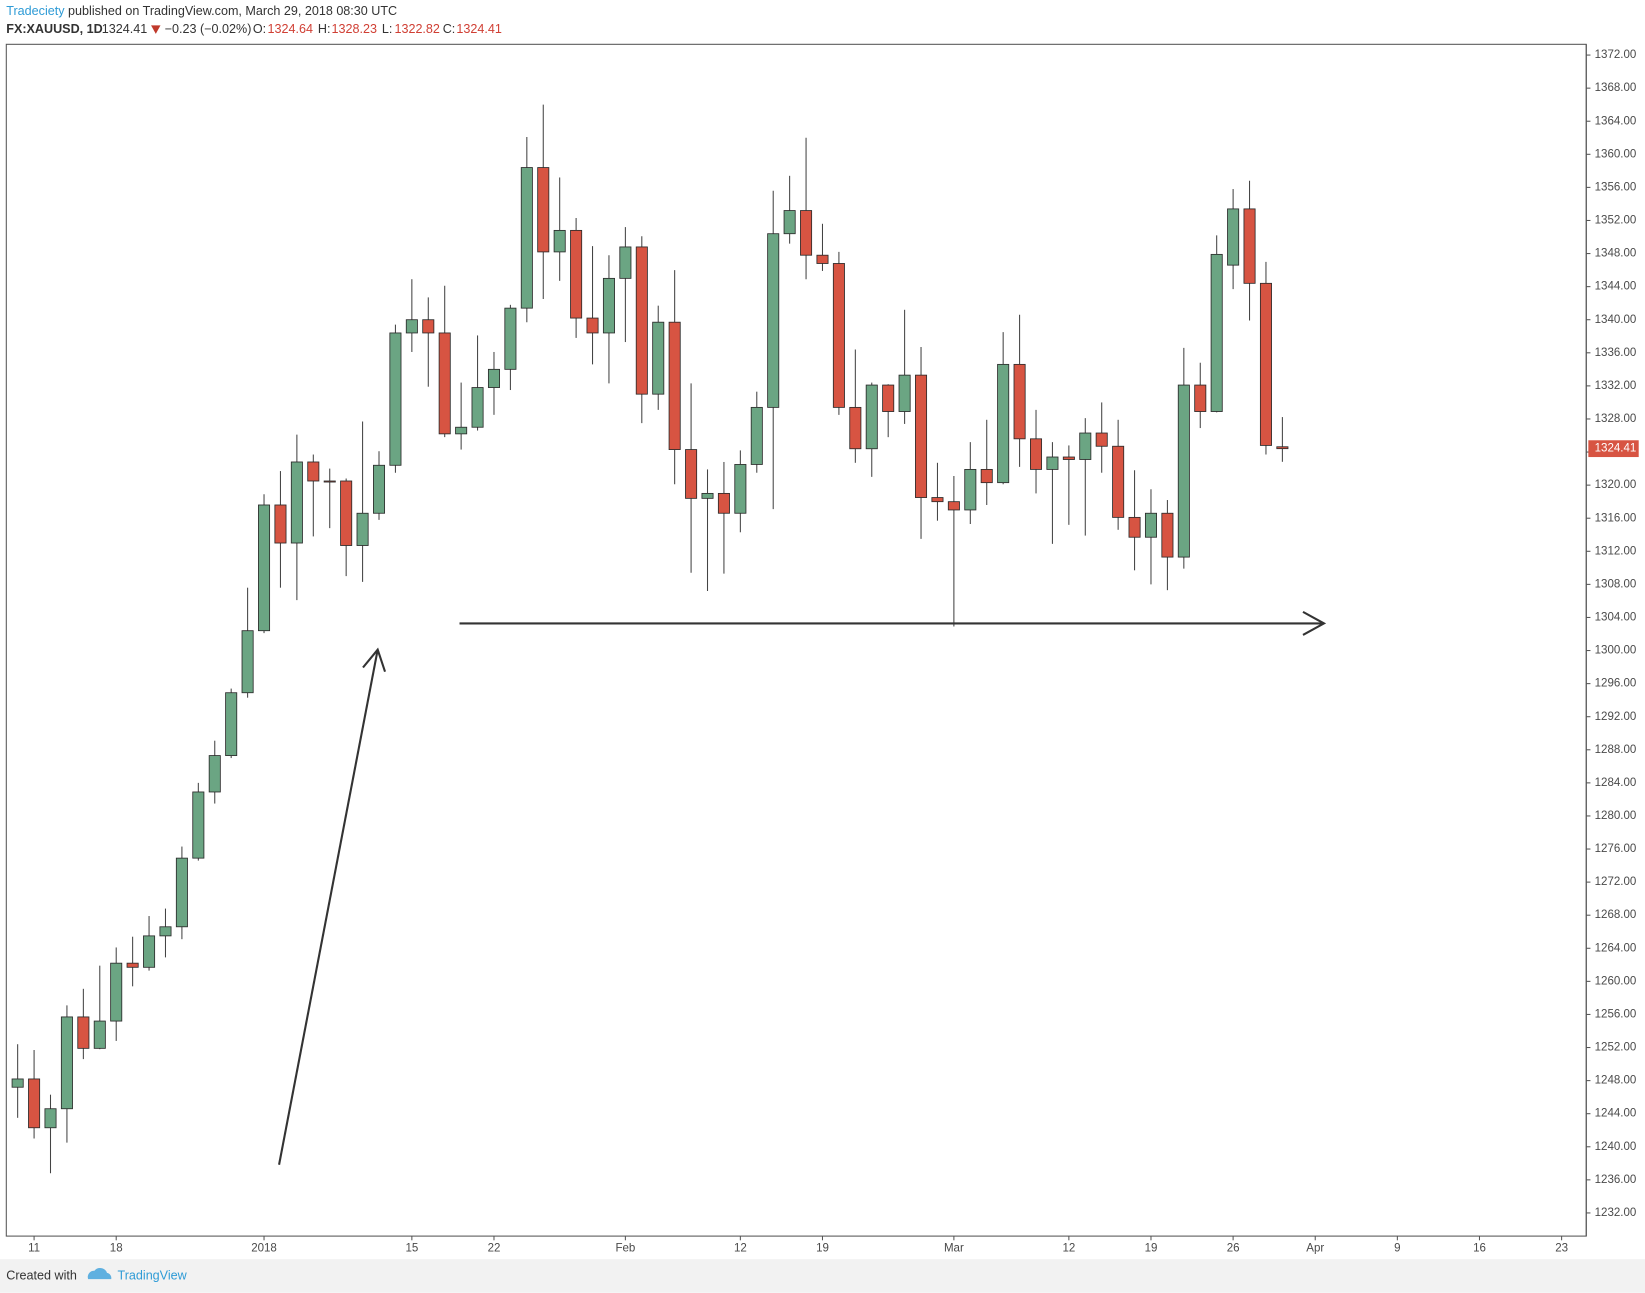 The height and width of the screenshot is (1293, 1645). What do you see at coordinates (34, 1249) in the screenshot?
I see `x-tick-label: 11` at bounding box center [34, 1249].